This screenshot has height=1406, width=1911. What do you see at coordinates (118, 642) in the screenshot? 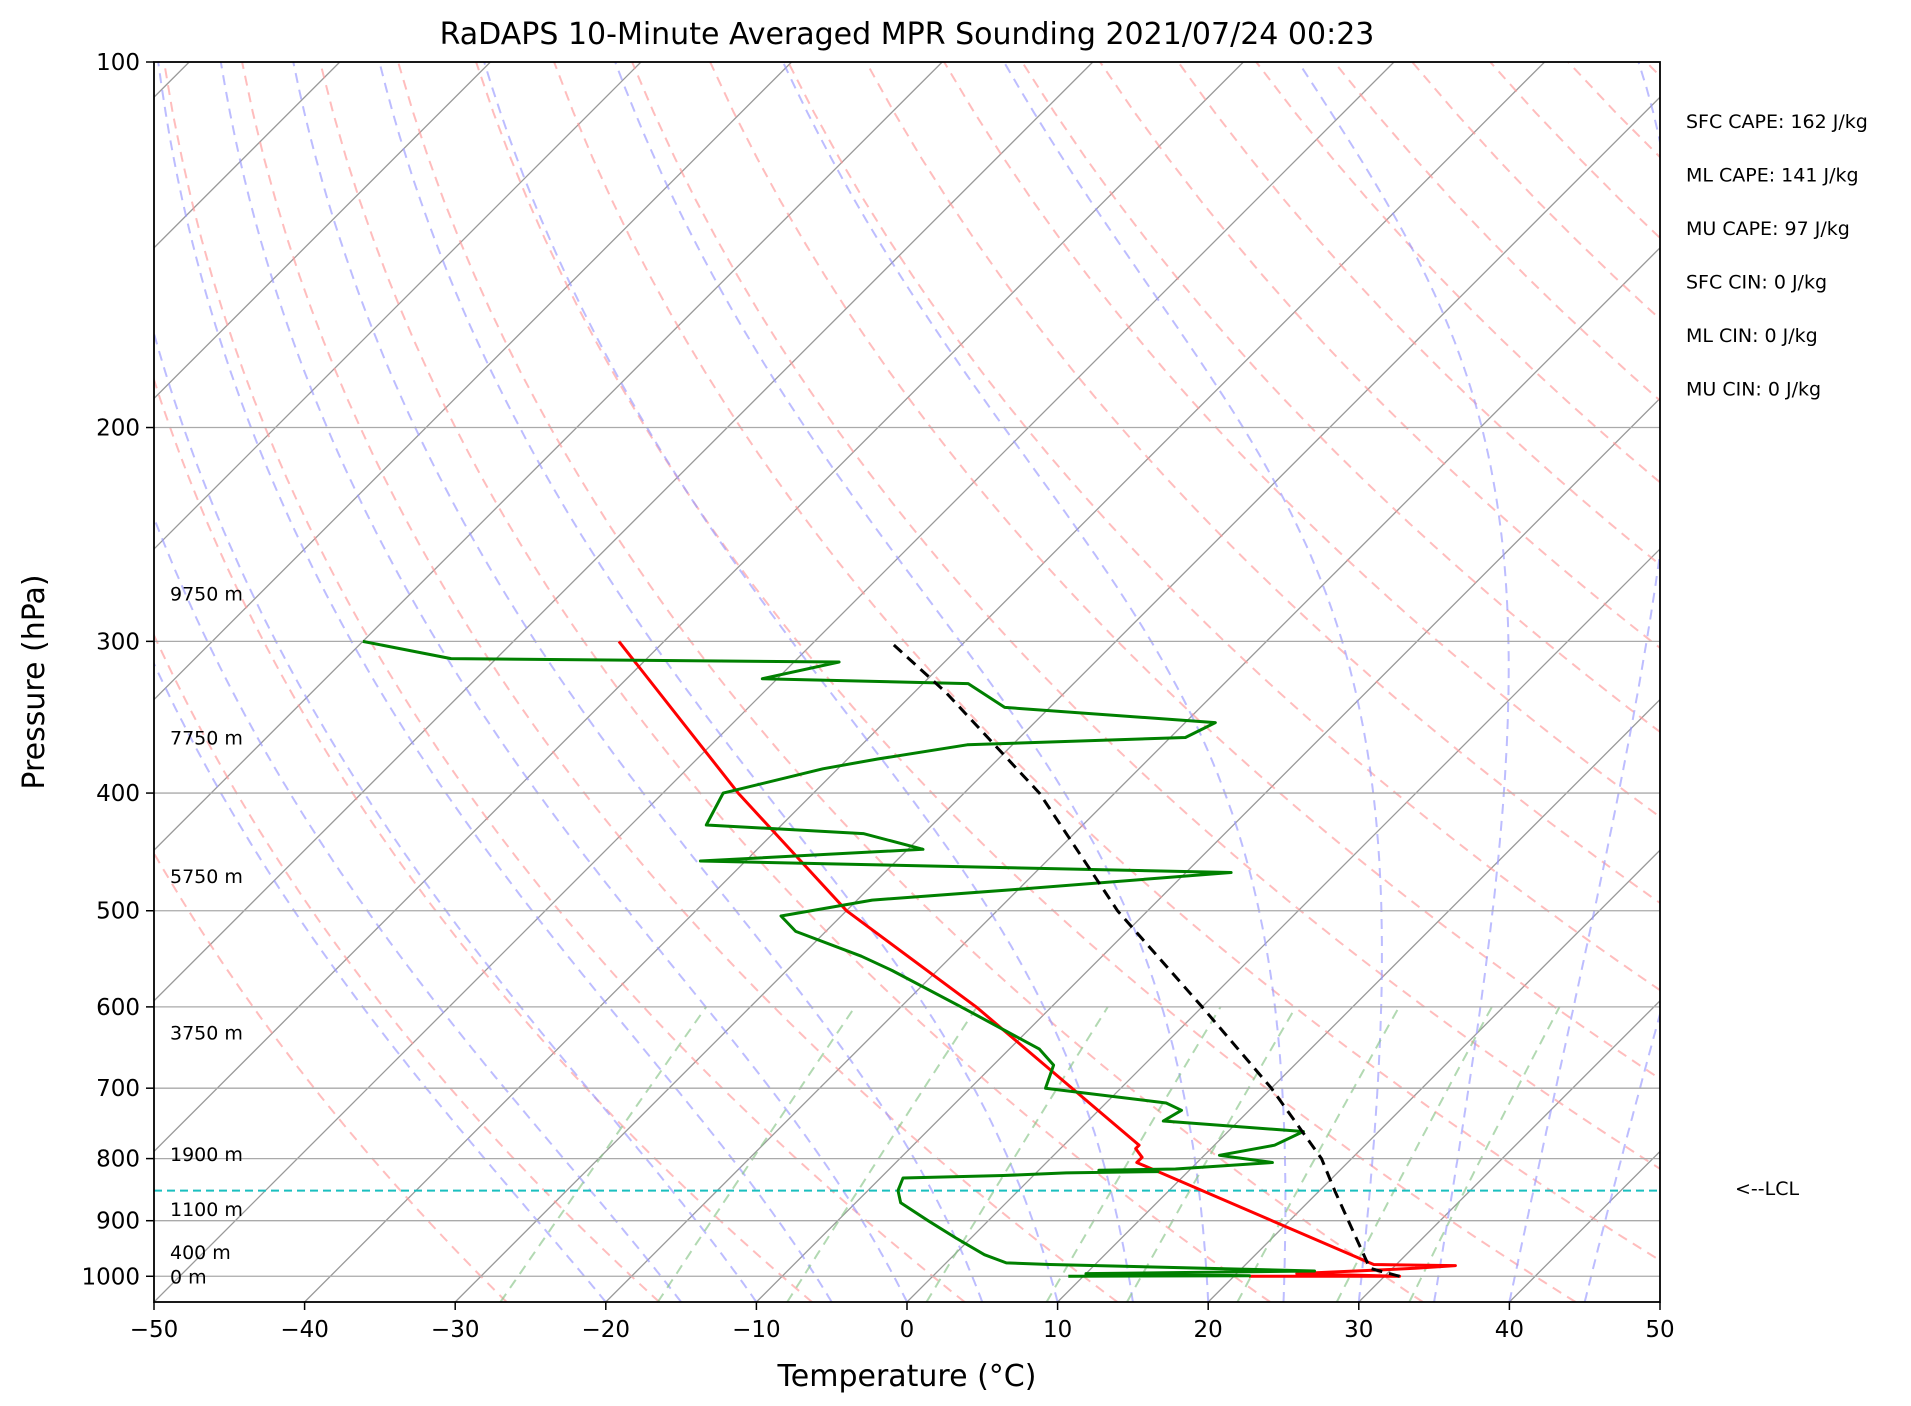
I see `y-tick-label: 300` at bounding box center [118, 642].